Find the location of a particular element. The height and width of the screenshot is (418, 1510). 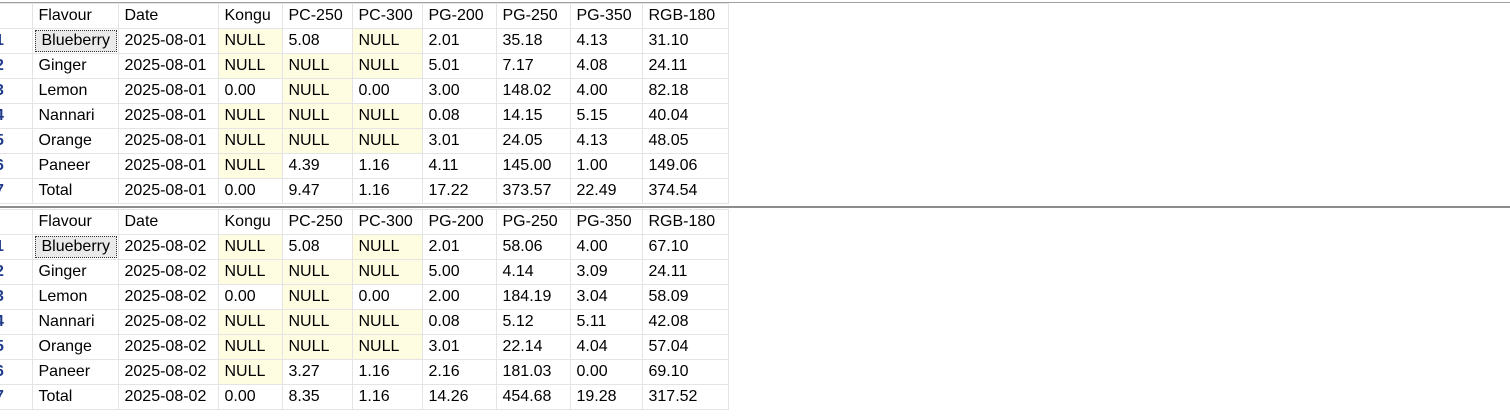

table-cell: 35.18 is located at coordinates (533, 41).